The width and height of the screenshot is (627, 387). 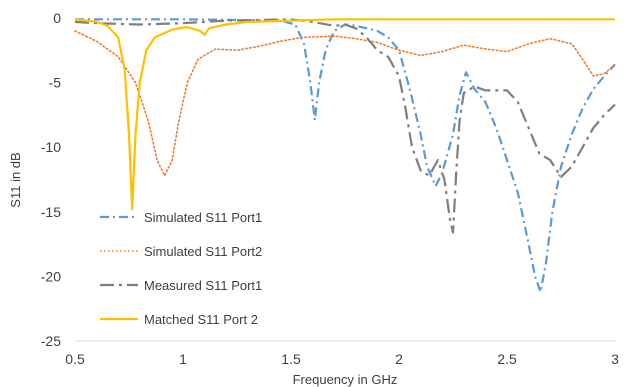 I want to click on x-tick-label: 2, so click(x=399, y=359).